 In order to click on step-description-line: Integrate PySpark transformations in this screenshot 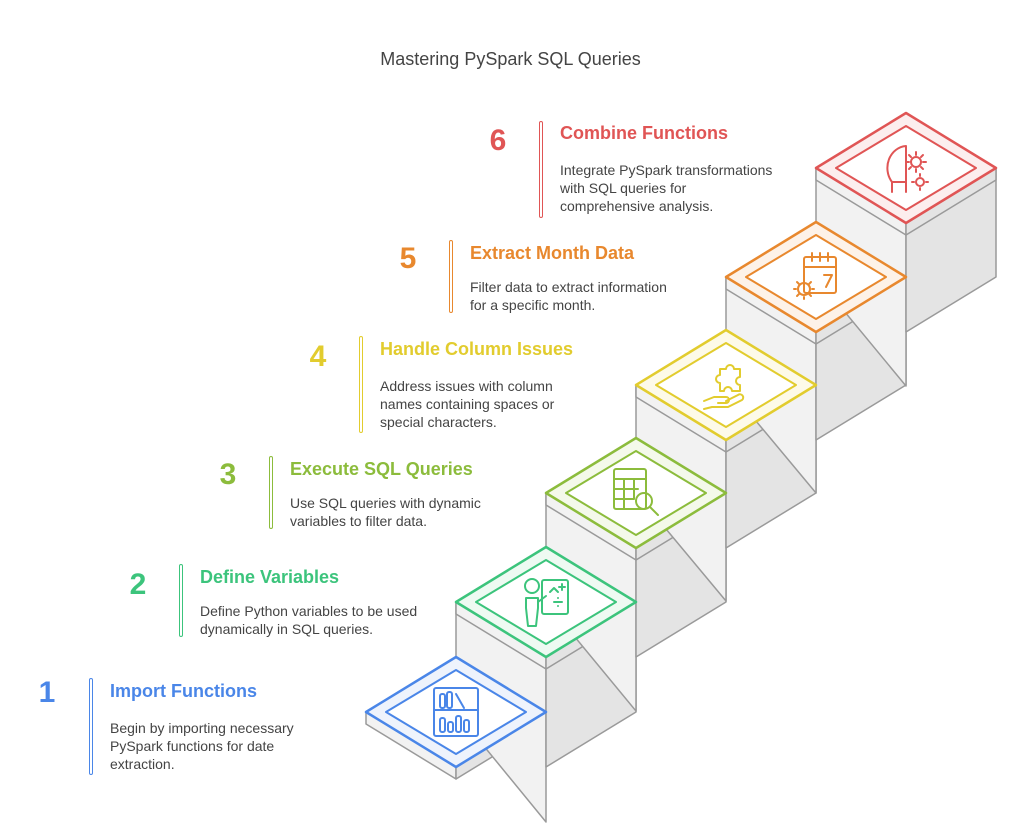, I will do `click(666, 170)`.